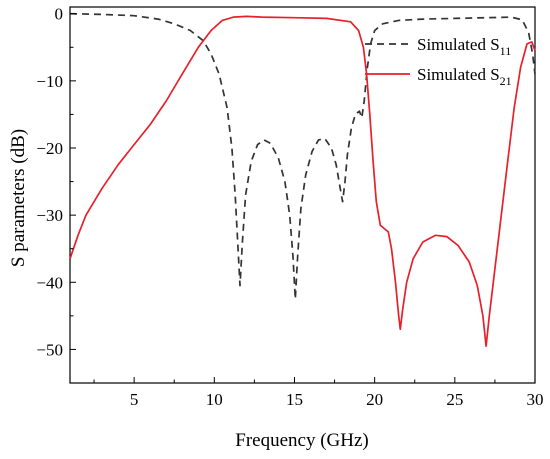  I want to click on x-tick-label: 10, so click(214, 399).